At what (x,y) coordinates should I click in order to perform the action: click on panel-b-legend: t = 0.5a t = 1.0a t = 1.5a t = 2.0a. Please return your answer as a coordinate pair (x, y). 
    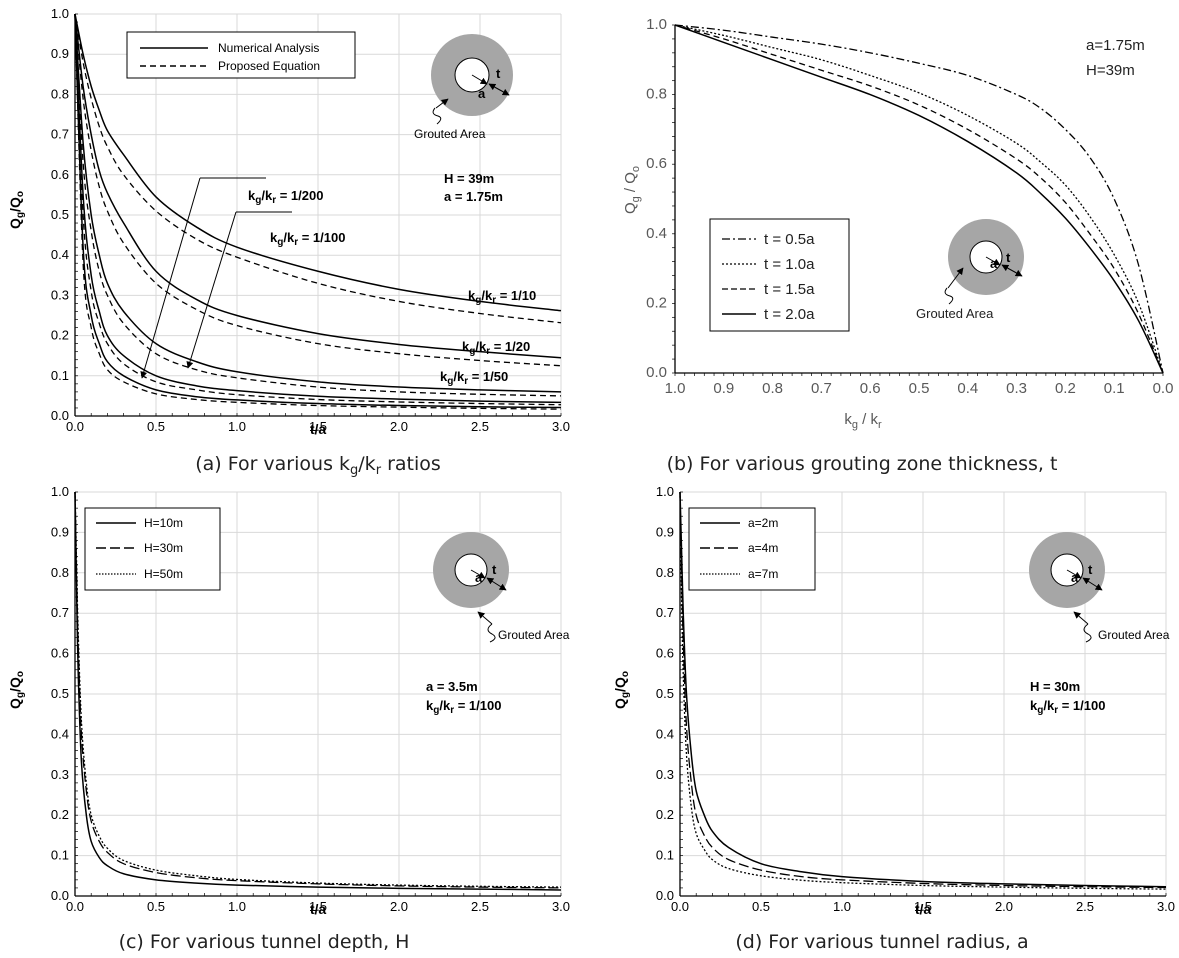
    Looking at the image, I should click on (779, 275).